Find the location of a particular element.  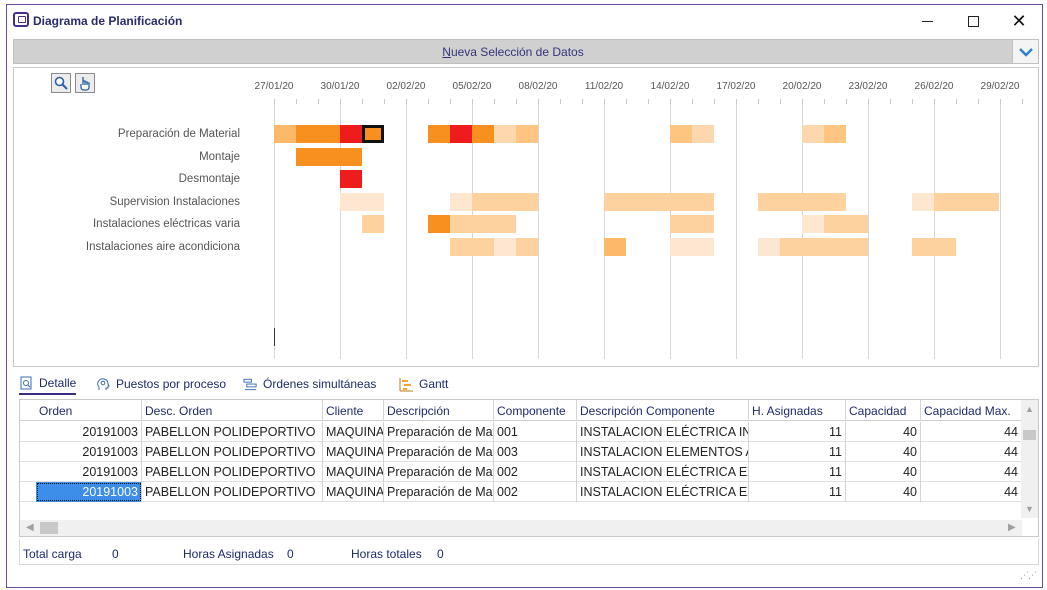

column-header: Componente is located at coordinates (535, 410).